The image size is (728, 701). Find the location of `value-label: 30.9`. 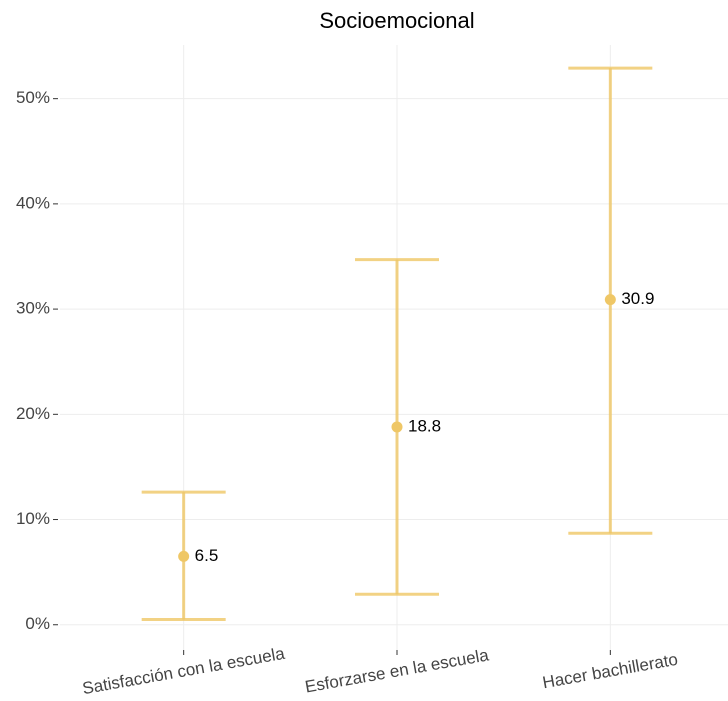

value-label: 30.9 is located at coordinates (637, 298).